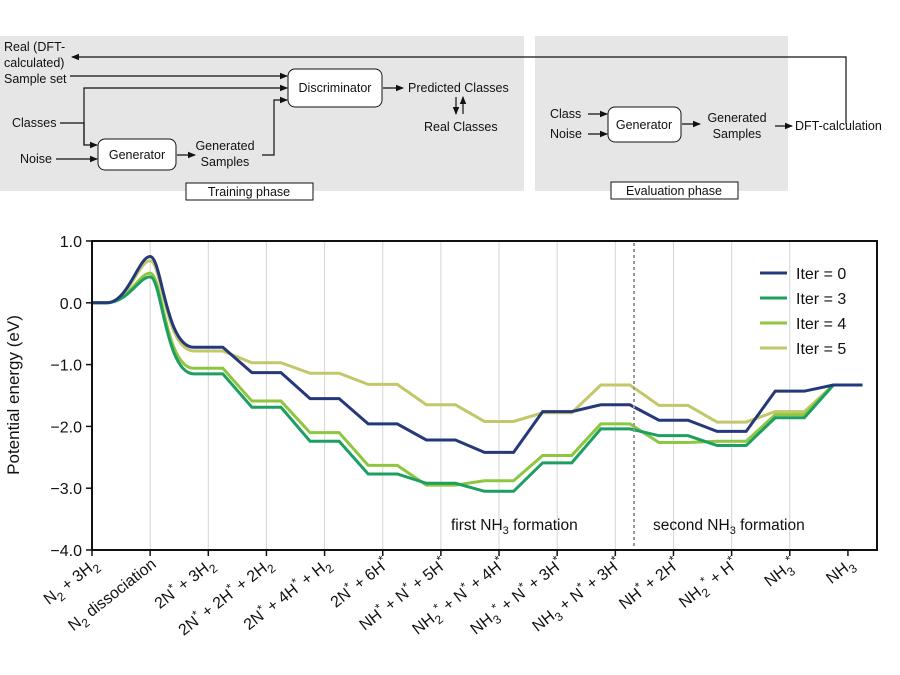 The image size is (900, 675). Describe the element at coordinates (821, 349) in the screenshot. I see `legend-label-iter5: Iter = 5` at that location.